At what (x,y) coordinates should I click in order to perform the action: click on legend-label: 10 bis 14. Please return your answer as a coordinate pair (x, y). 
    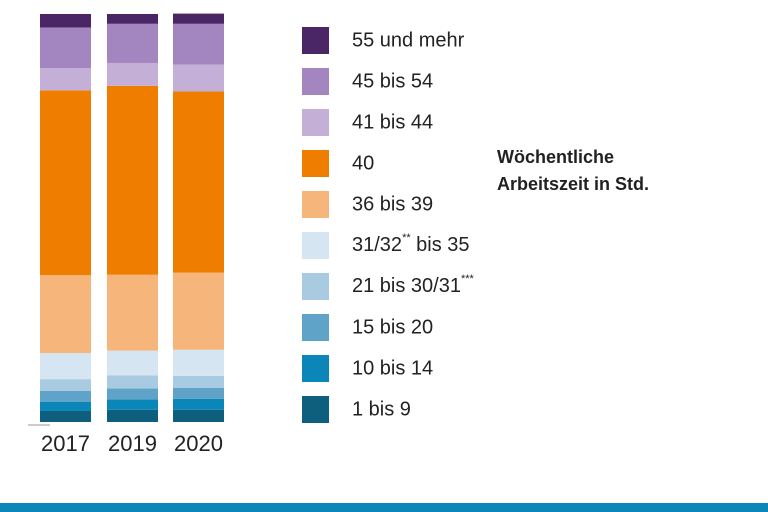
    Looking at the image, I should click on (392, 368).